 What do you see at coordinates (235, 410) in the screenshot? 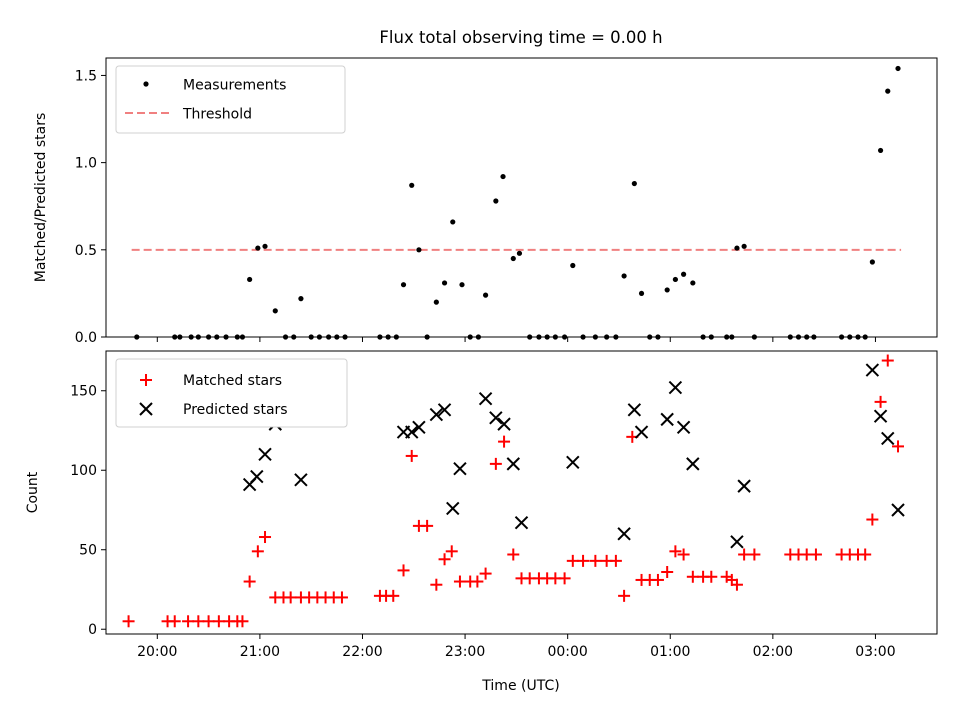
I see `legend-predicted-stars-label: Predicted stars` at bounding box center [235, 410].